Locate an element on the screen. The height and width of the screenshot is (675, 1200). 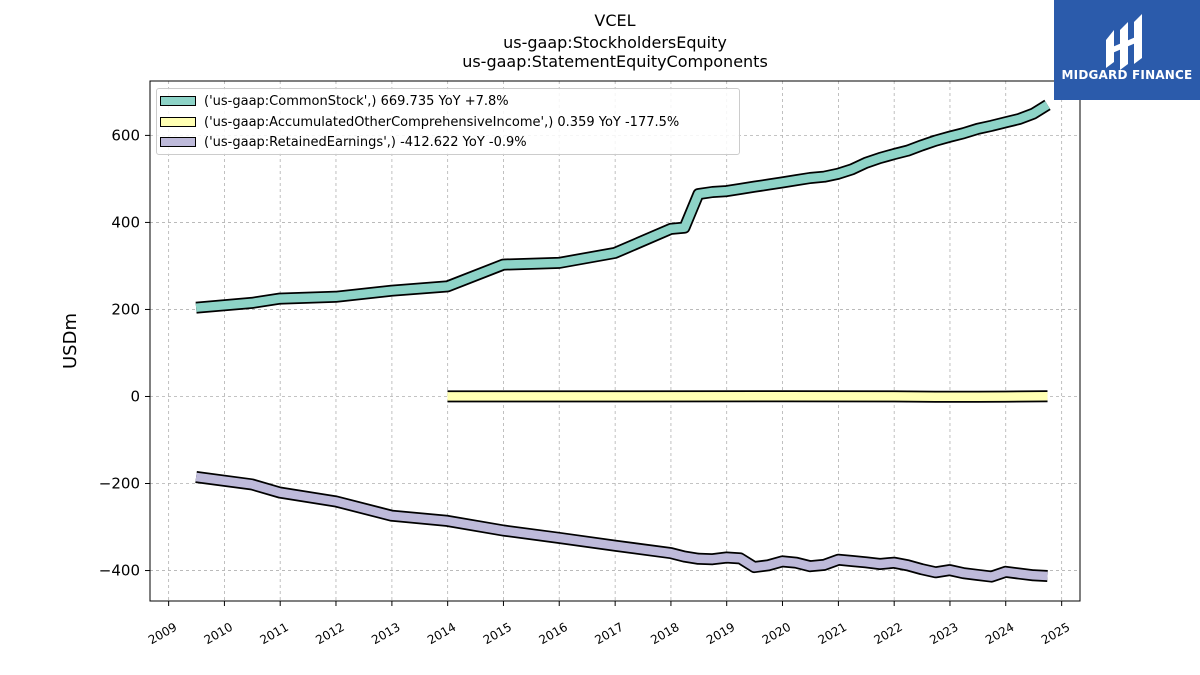
chart-title-components: us-gaap:StatementEquityComponents is located at coordinates (615, 61).